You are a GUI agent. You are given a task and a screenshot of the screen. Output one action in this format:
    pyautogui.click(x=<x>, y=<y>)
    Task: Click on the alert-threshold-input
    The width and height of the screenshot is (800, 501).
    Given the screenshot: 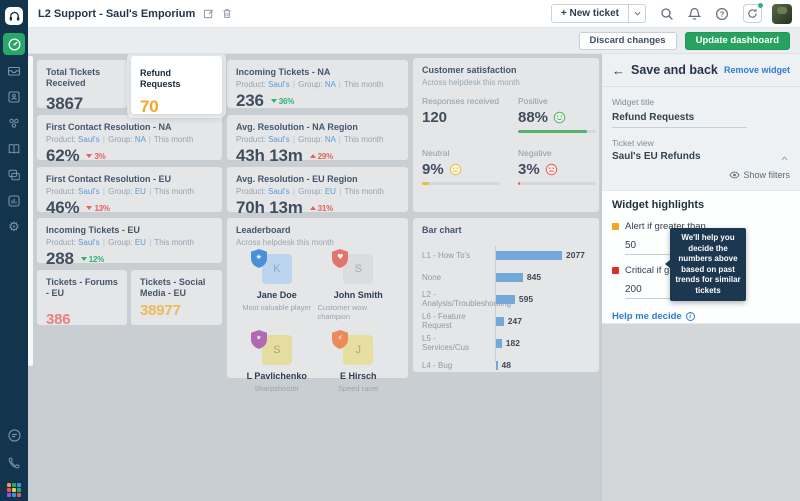 What is the action you would take?
    pyautogui.click(x=651, y=246)
    